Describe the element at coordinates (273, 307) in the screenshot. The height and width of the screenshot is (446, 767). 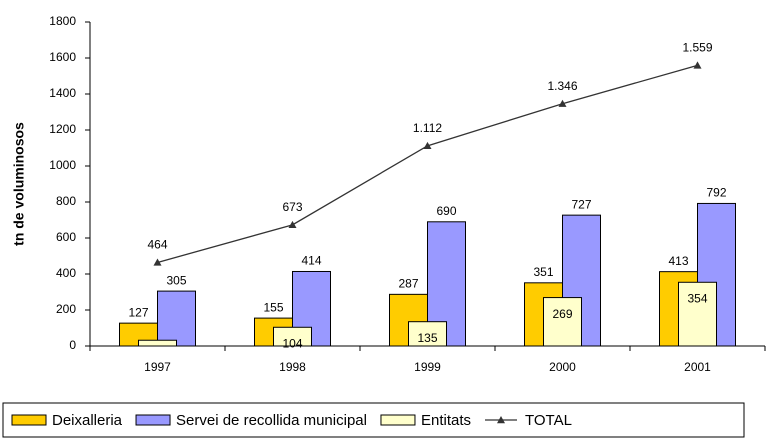
I see `data-label: 155` at that location.